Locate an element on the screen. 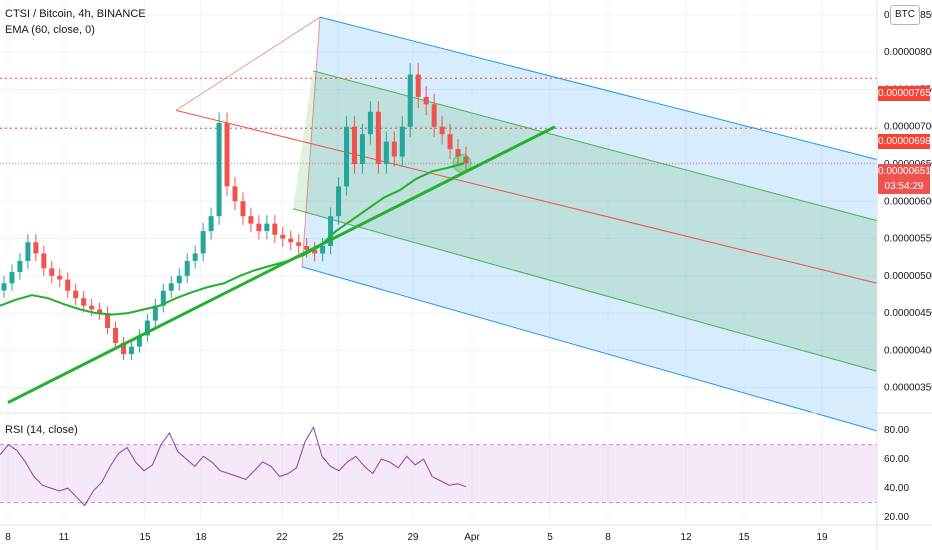 The height and width of the screenshot is (550, 932). time-tick-label: 29 is located at coordinates (413, 537).